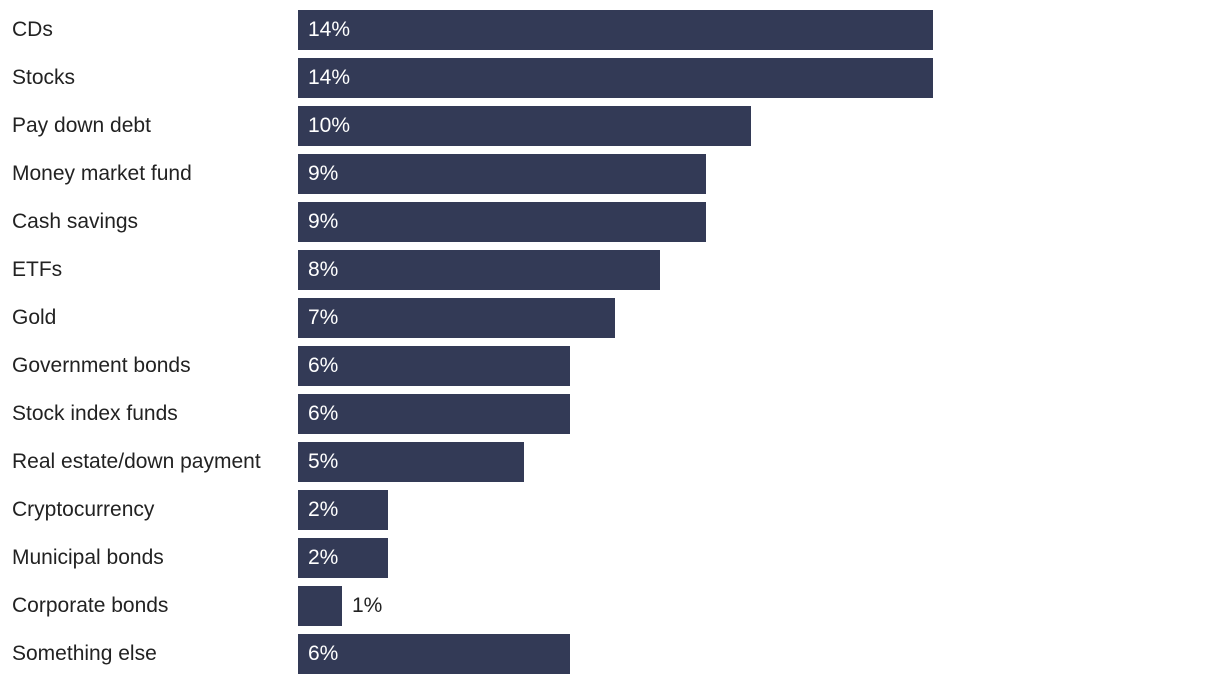 This screenshot has width=1220, height=684. Describe the element at coordinates (90, 605) in the screenshot. I see `category-label: Corporate bonds` at that location.